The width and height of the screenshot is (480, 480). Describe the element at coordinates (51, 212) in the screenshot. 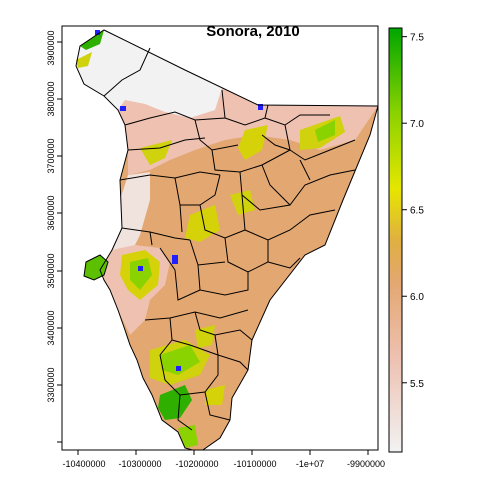

I see `y-tick-label: 3600000` at that location.